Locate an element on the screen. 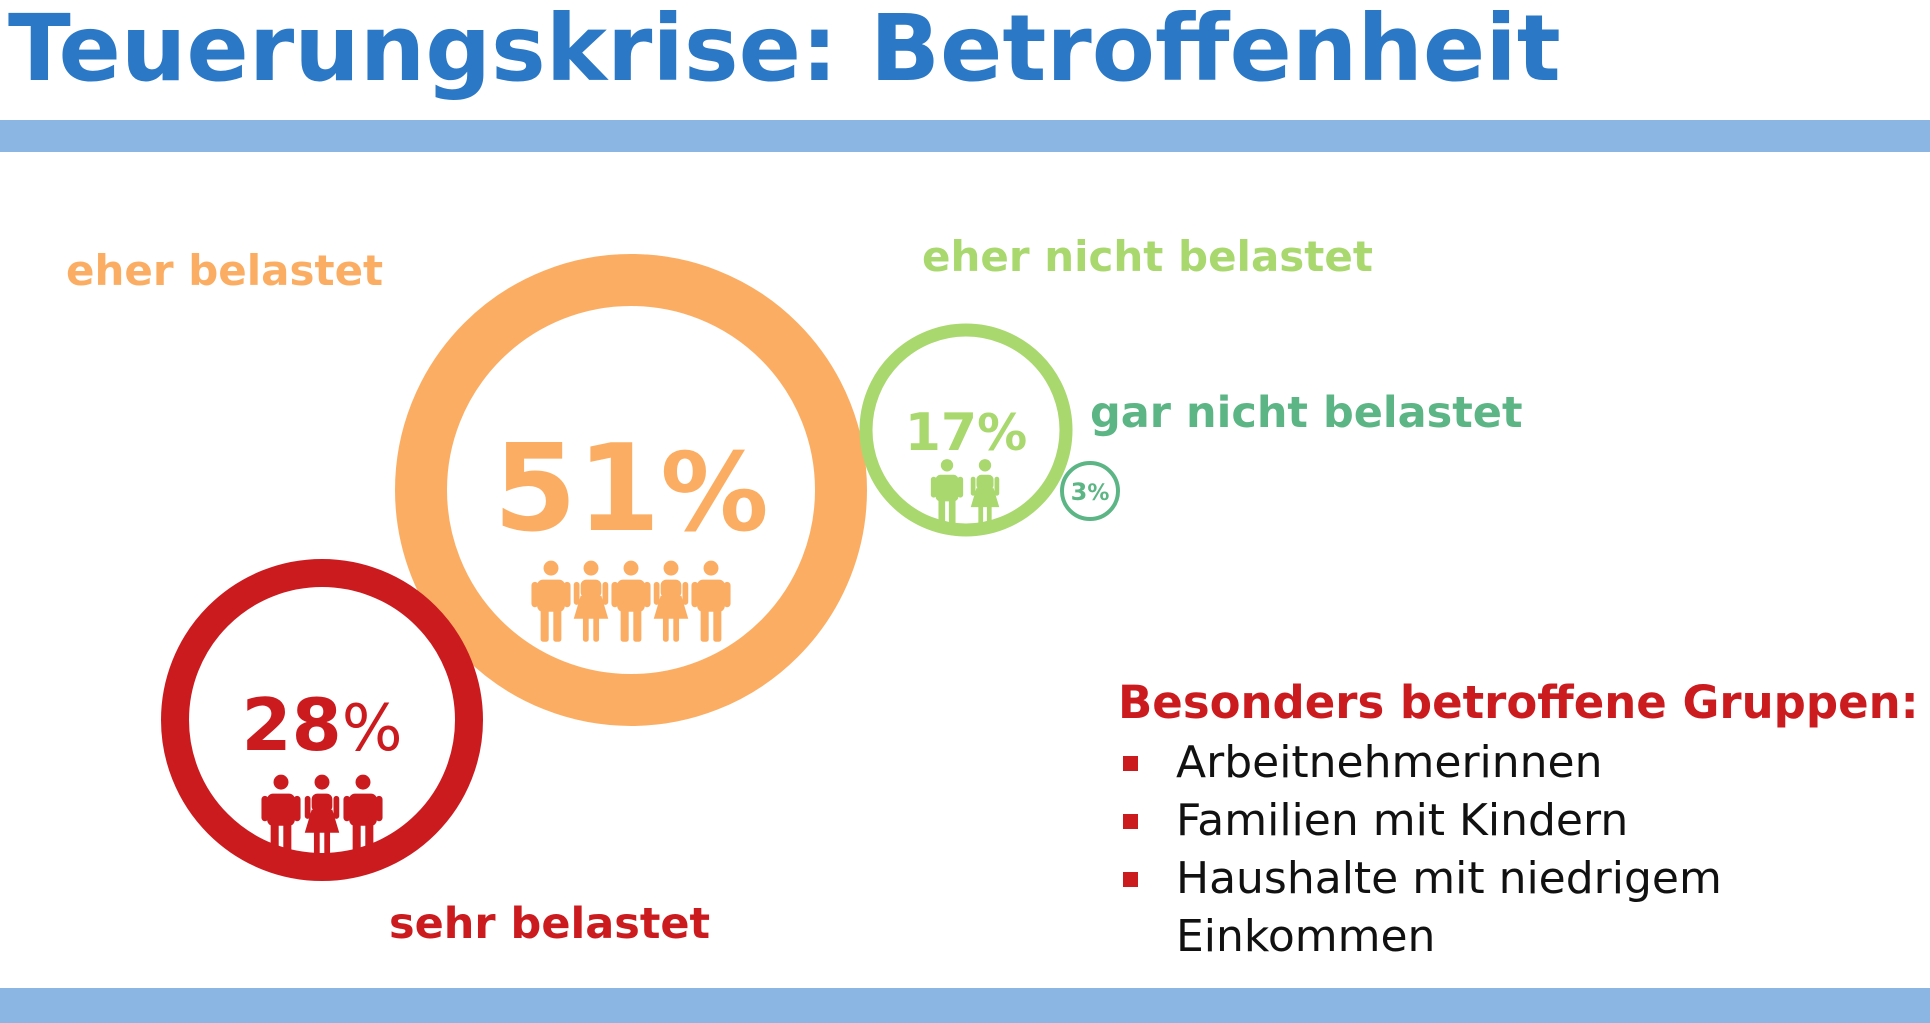  bubble-ring-eher-nicht-belastet is located at coordinates (966, 430).